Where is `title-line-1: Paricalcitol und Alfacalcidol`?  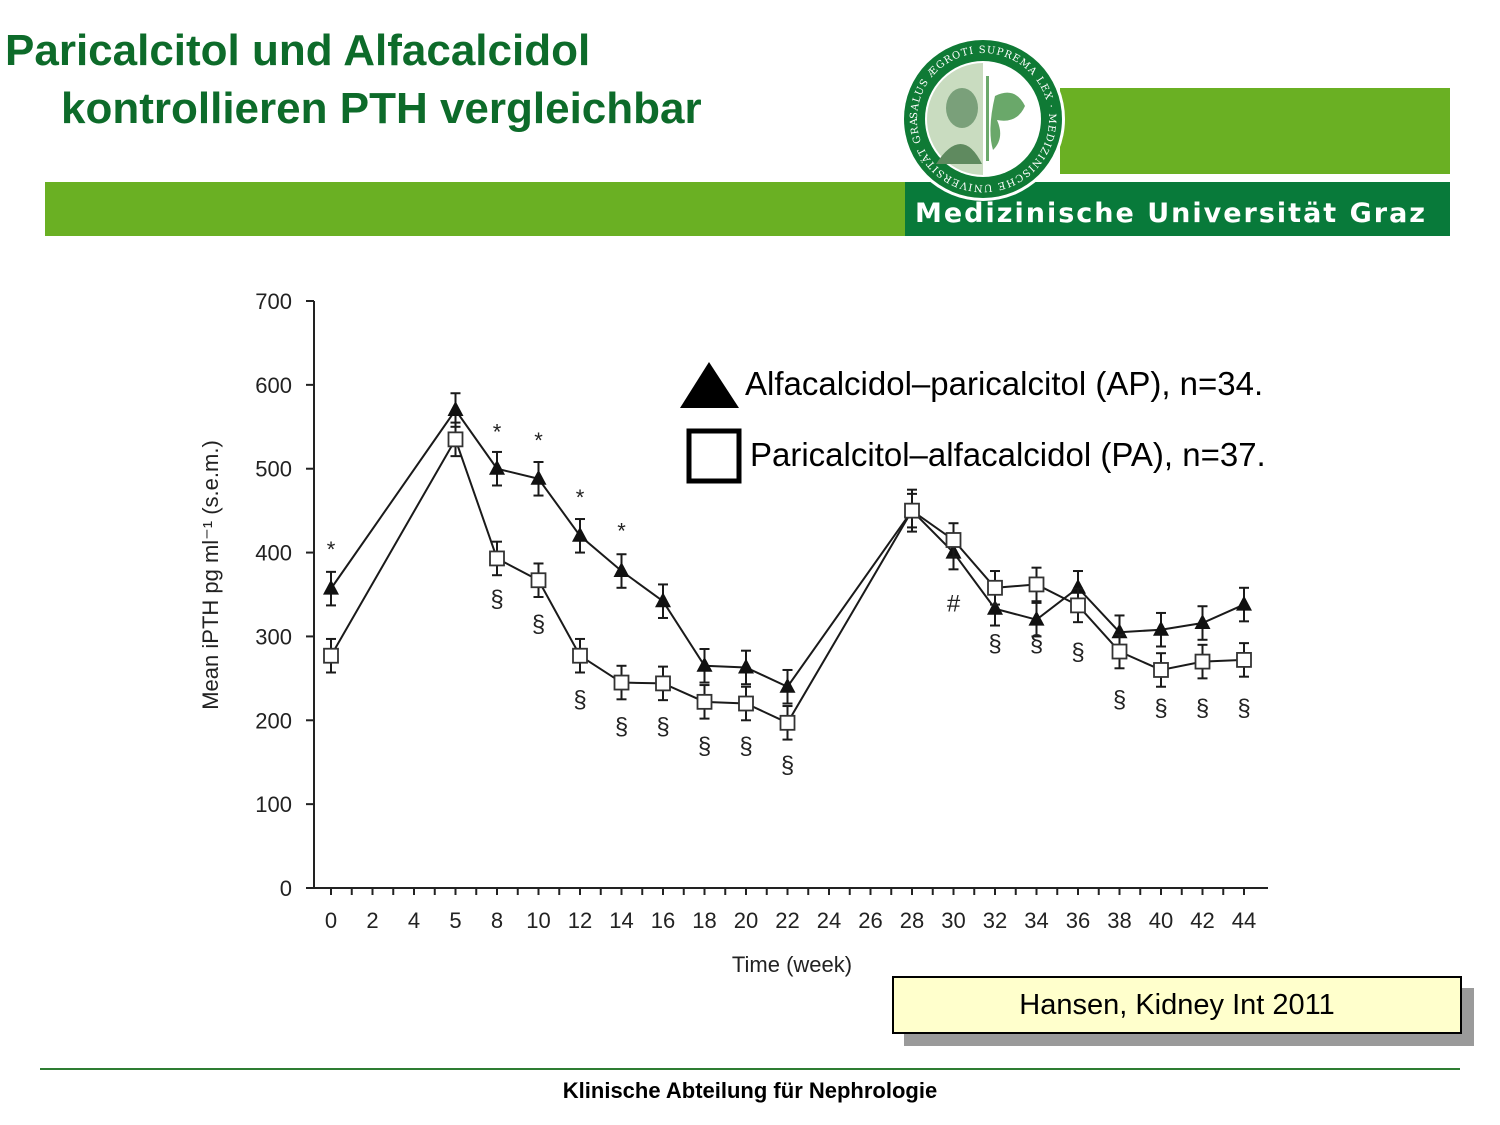
title-line-1: Paricalcitol und Alfacalcidol is located at coordinates (298, 50).